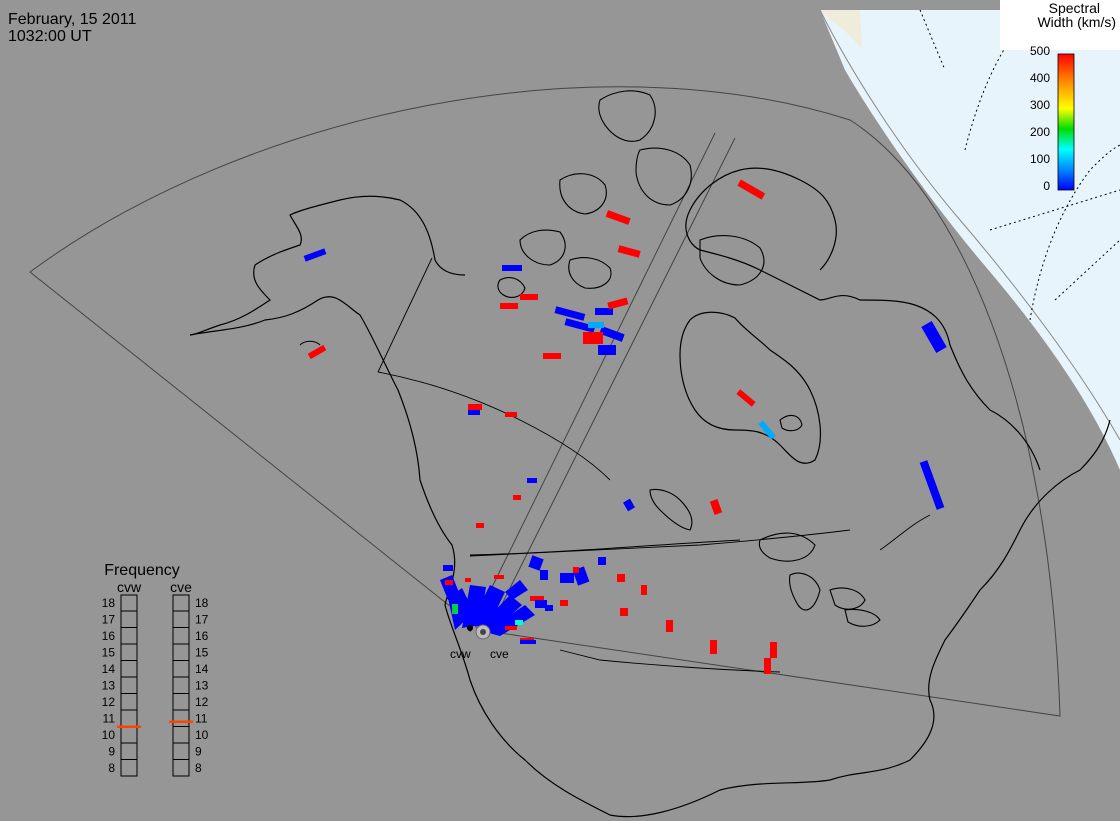  What do you see at coordinates (499, 654) in the screenshot?
I see `radar-label-cve: cve` at bounding box center [499, 654].